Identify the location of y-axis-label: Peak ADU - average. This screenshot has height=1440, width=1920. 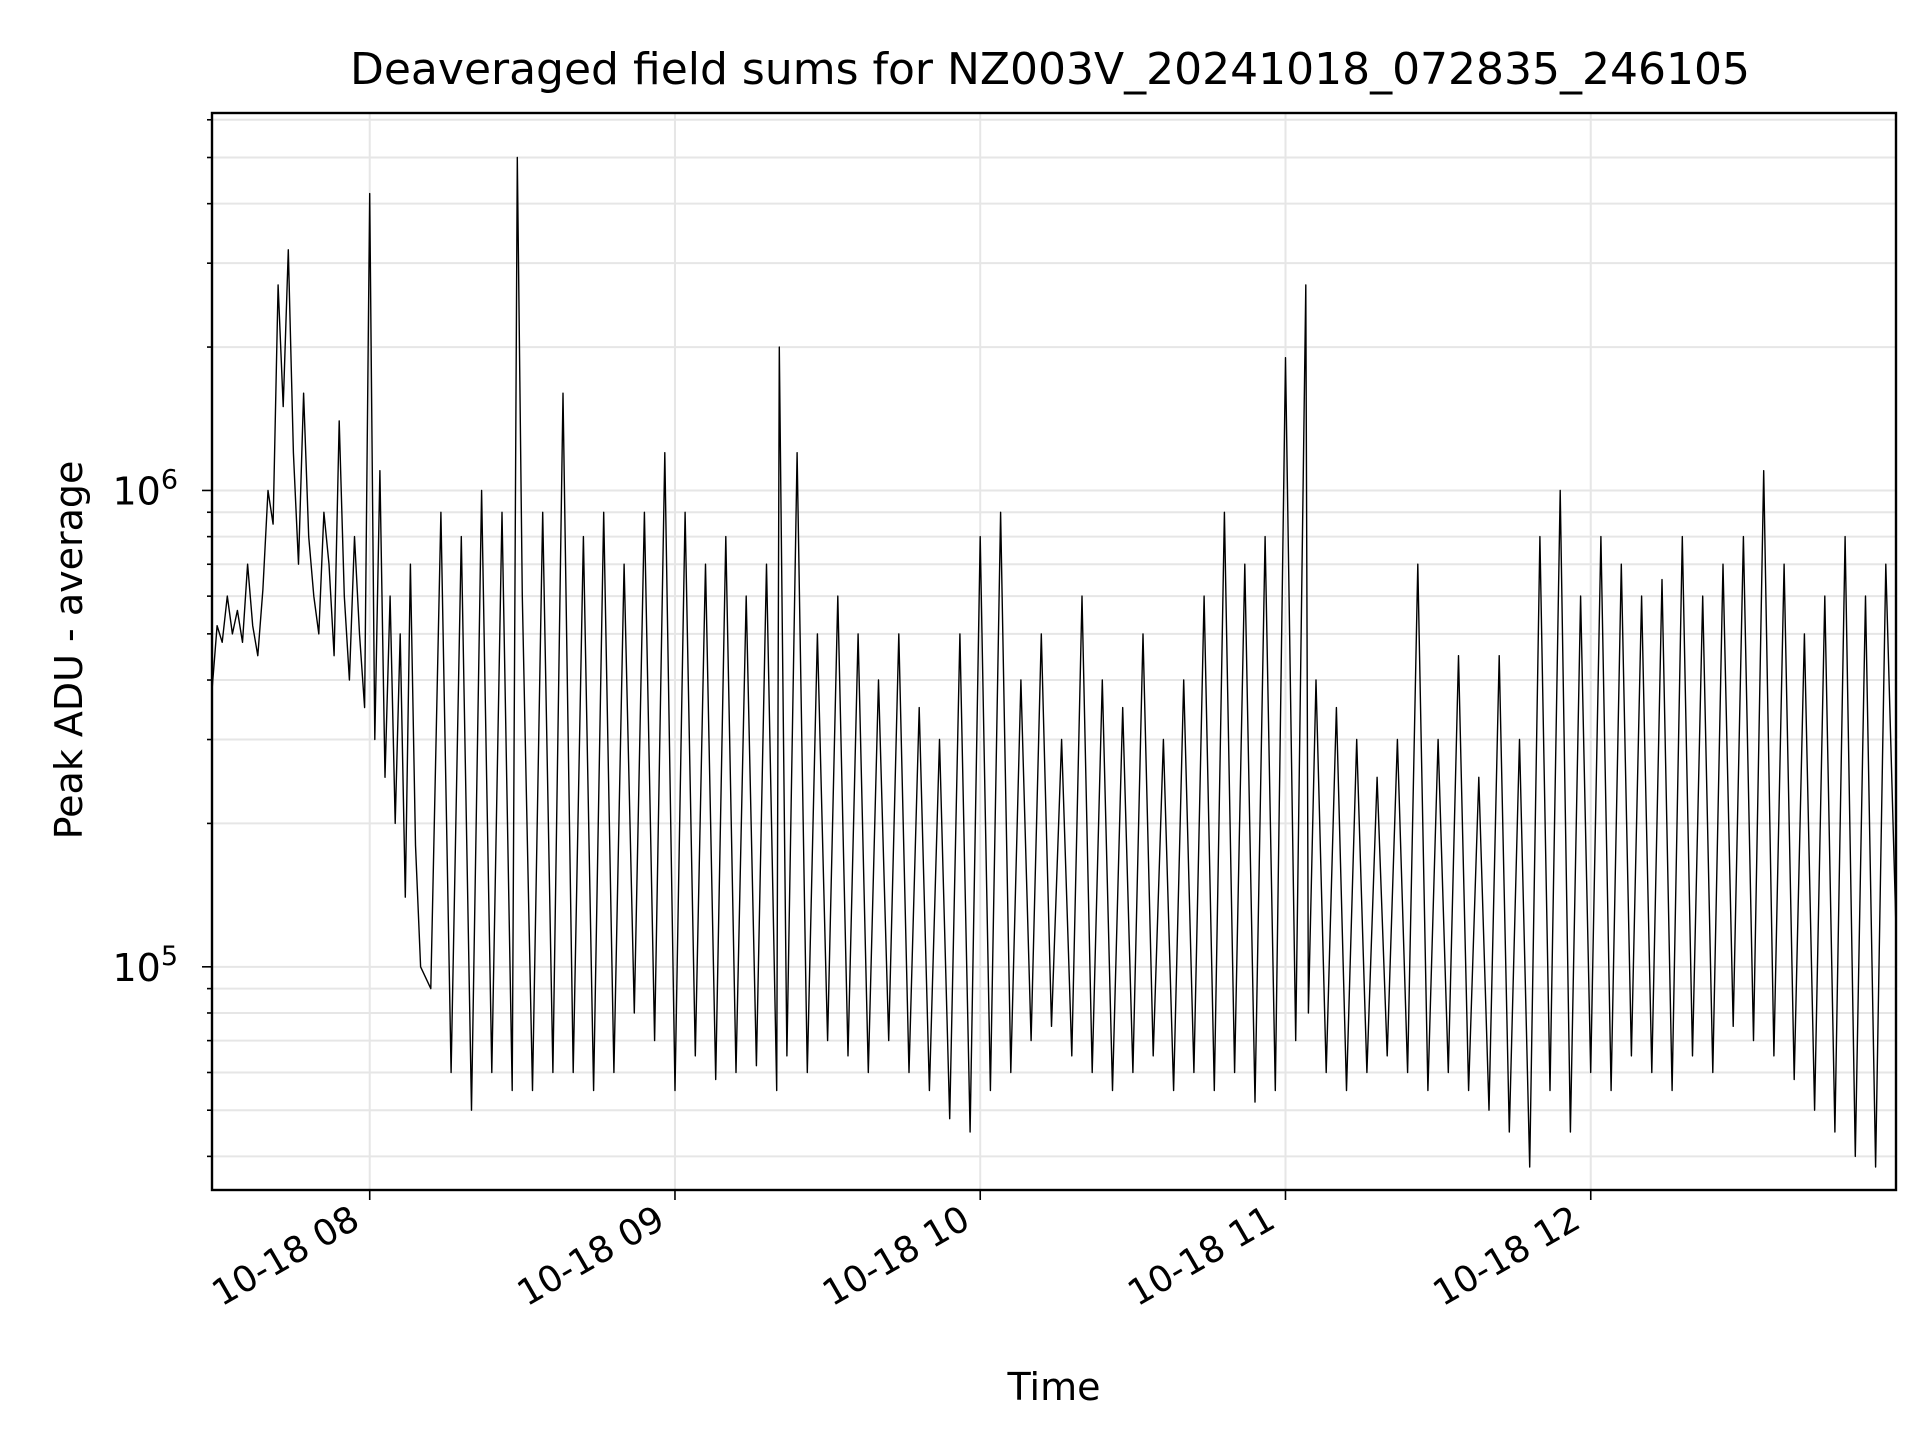
(69, 650).